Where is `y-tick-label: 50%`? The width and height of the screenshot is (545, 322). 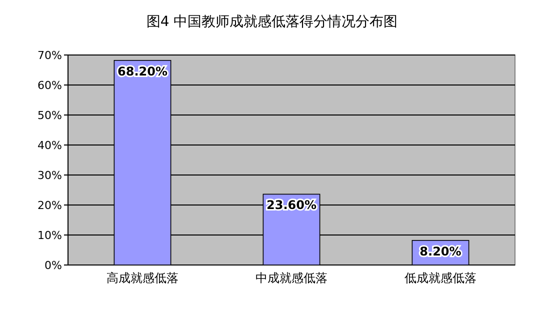
y-tick-label: 50% is located at coordinates (50, 115).